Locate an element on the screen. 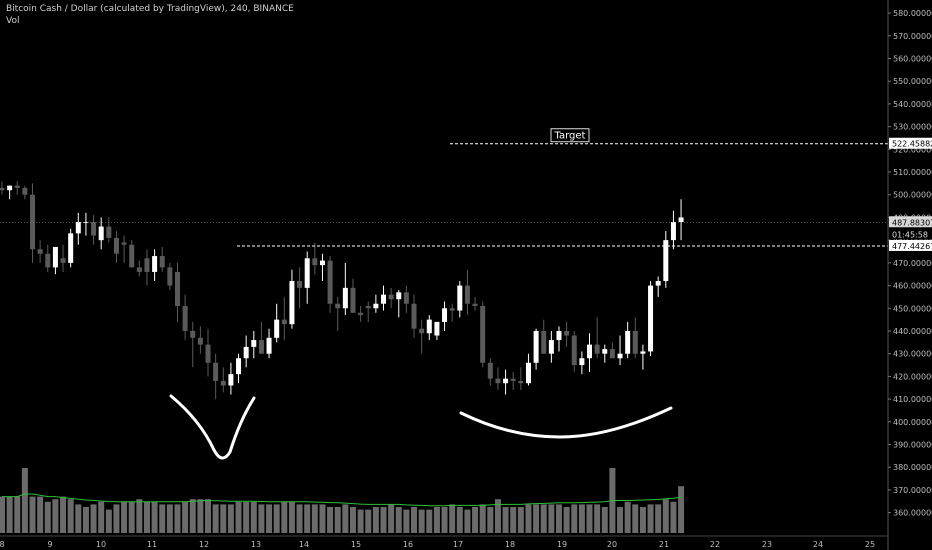 The width and height of the screenshot is (932, 550). current-price-tag-bg is located at coordinates (910, 222).